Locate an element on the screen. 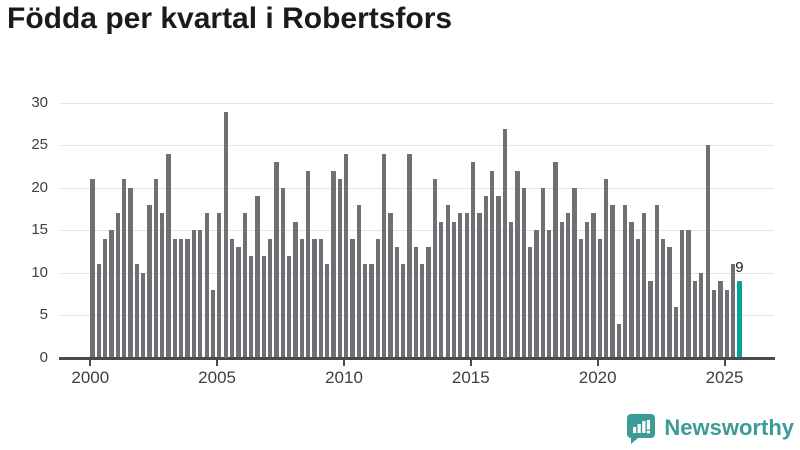  y-axis-tick-label: 20 is located at coordinates (39, 187).